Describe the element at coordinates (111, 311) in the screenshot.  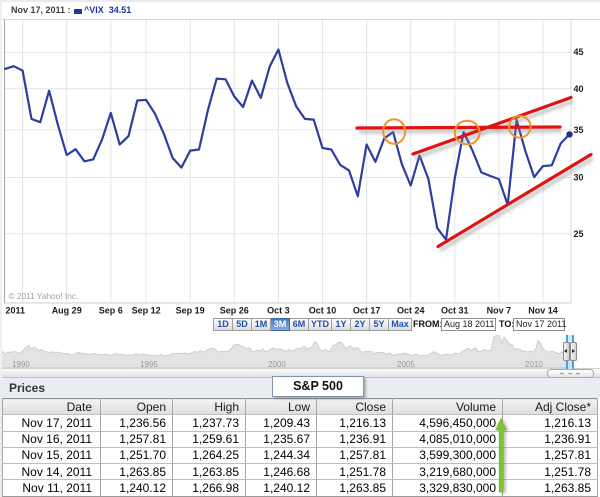
I see `svg-text: Sep 6` at that location.